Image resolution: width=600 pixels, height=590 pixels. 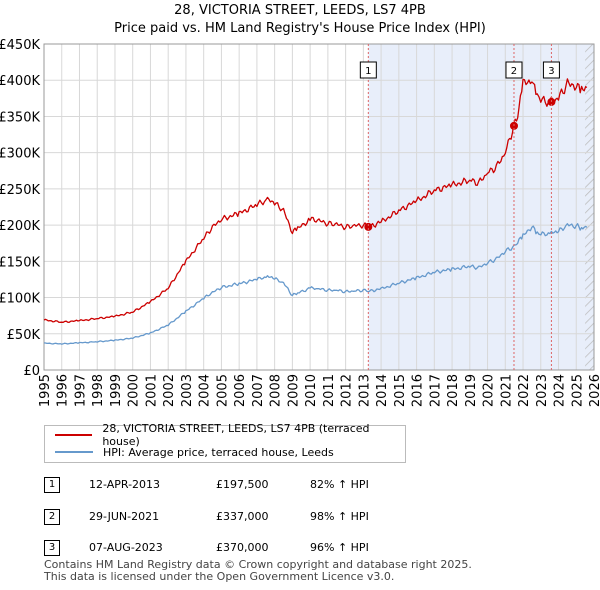 I want to click on x-tick-label: 2003, so click(x=187, y=390).